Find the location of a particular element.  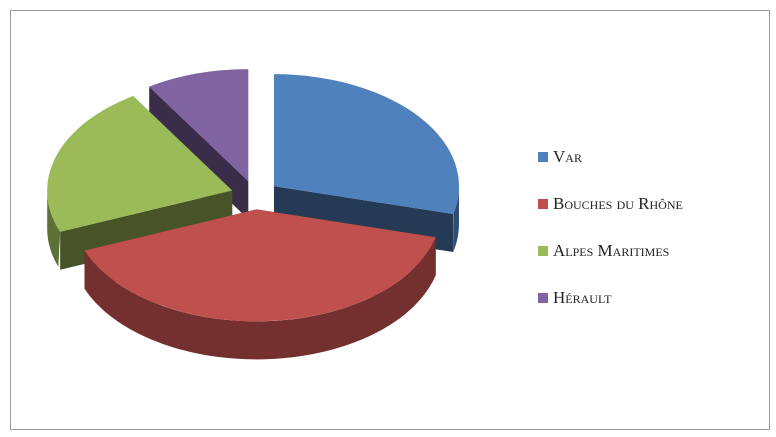

legend-label: Hérault is located at coordinates (582, 297).